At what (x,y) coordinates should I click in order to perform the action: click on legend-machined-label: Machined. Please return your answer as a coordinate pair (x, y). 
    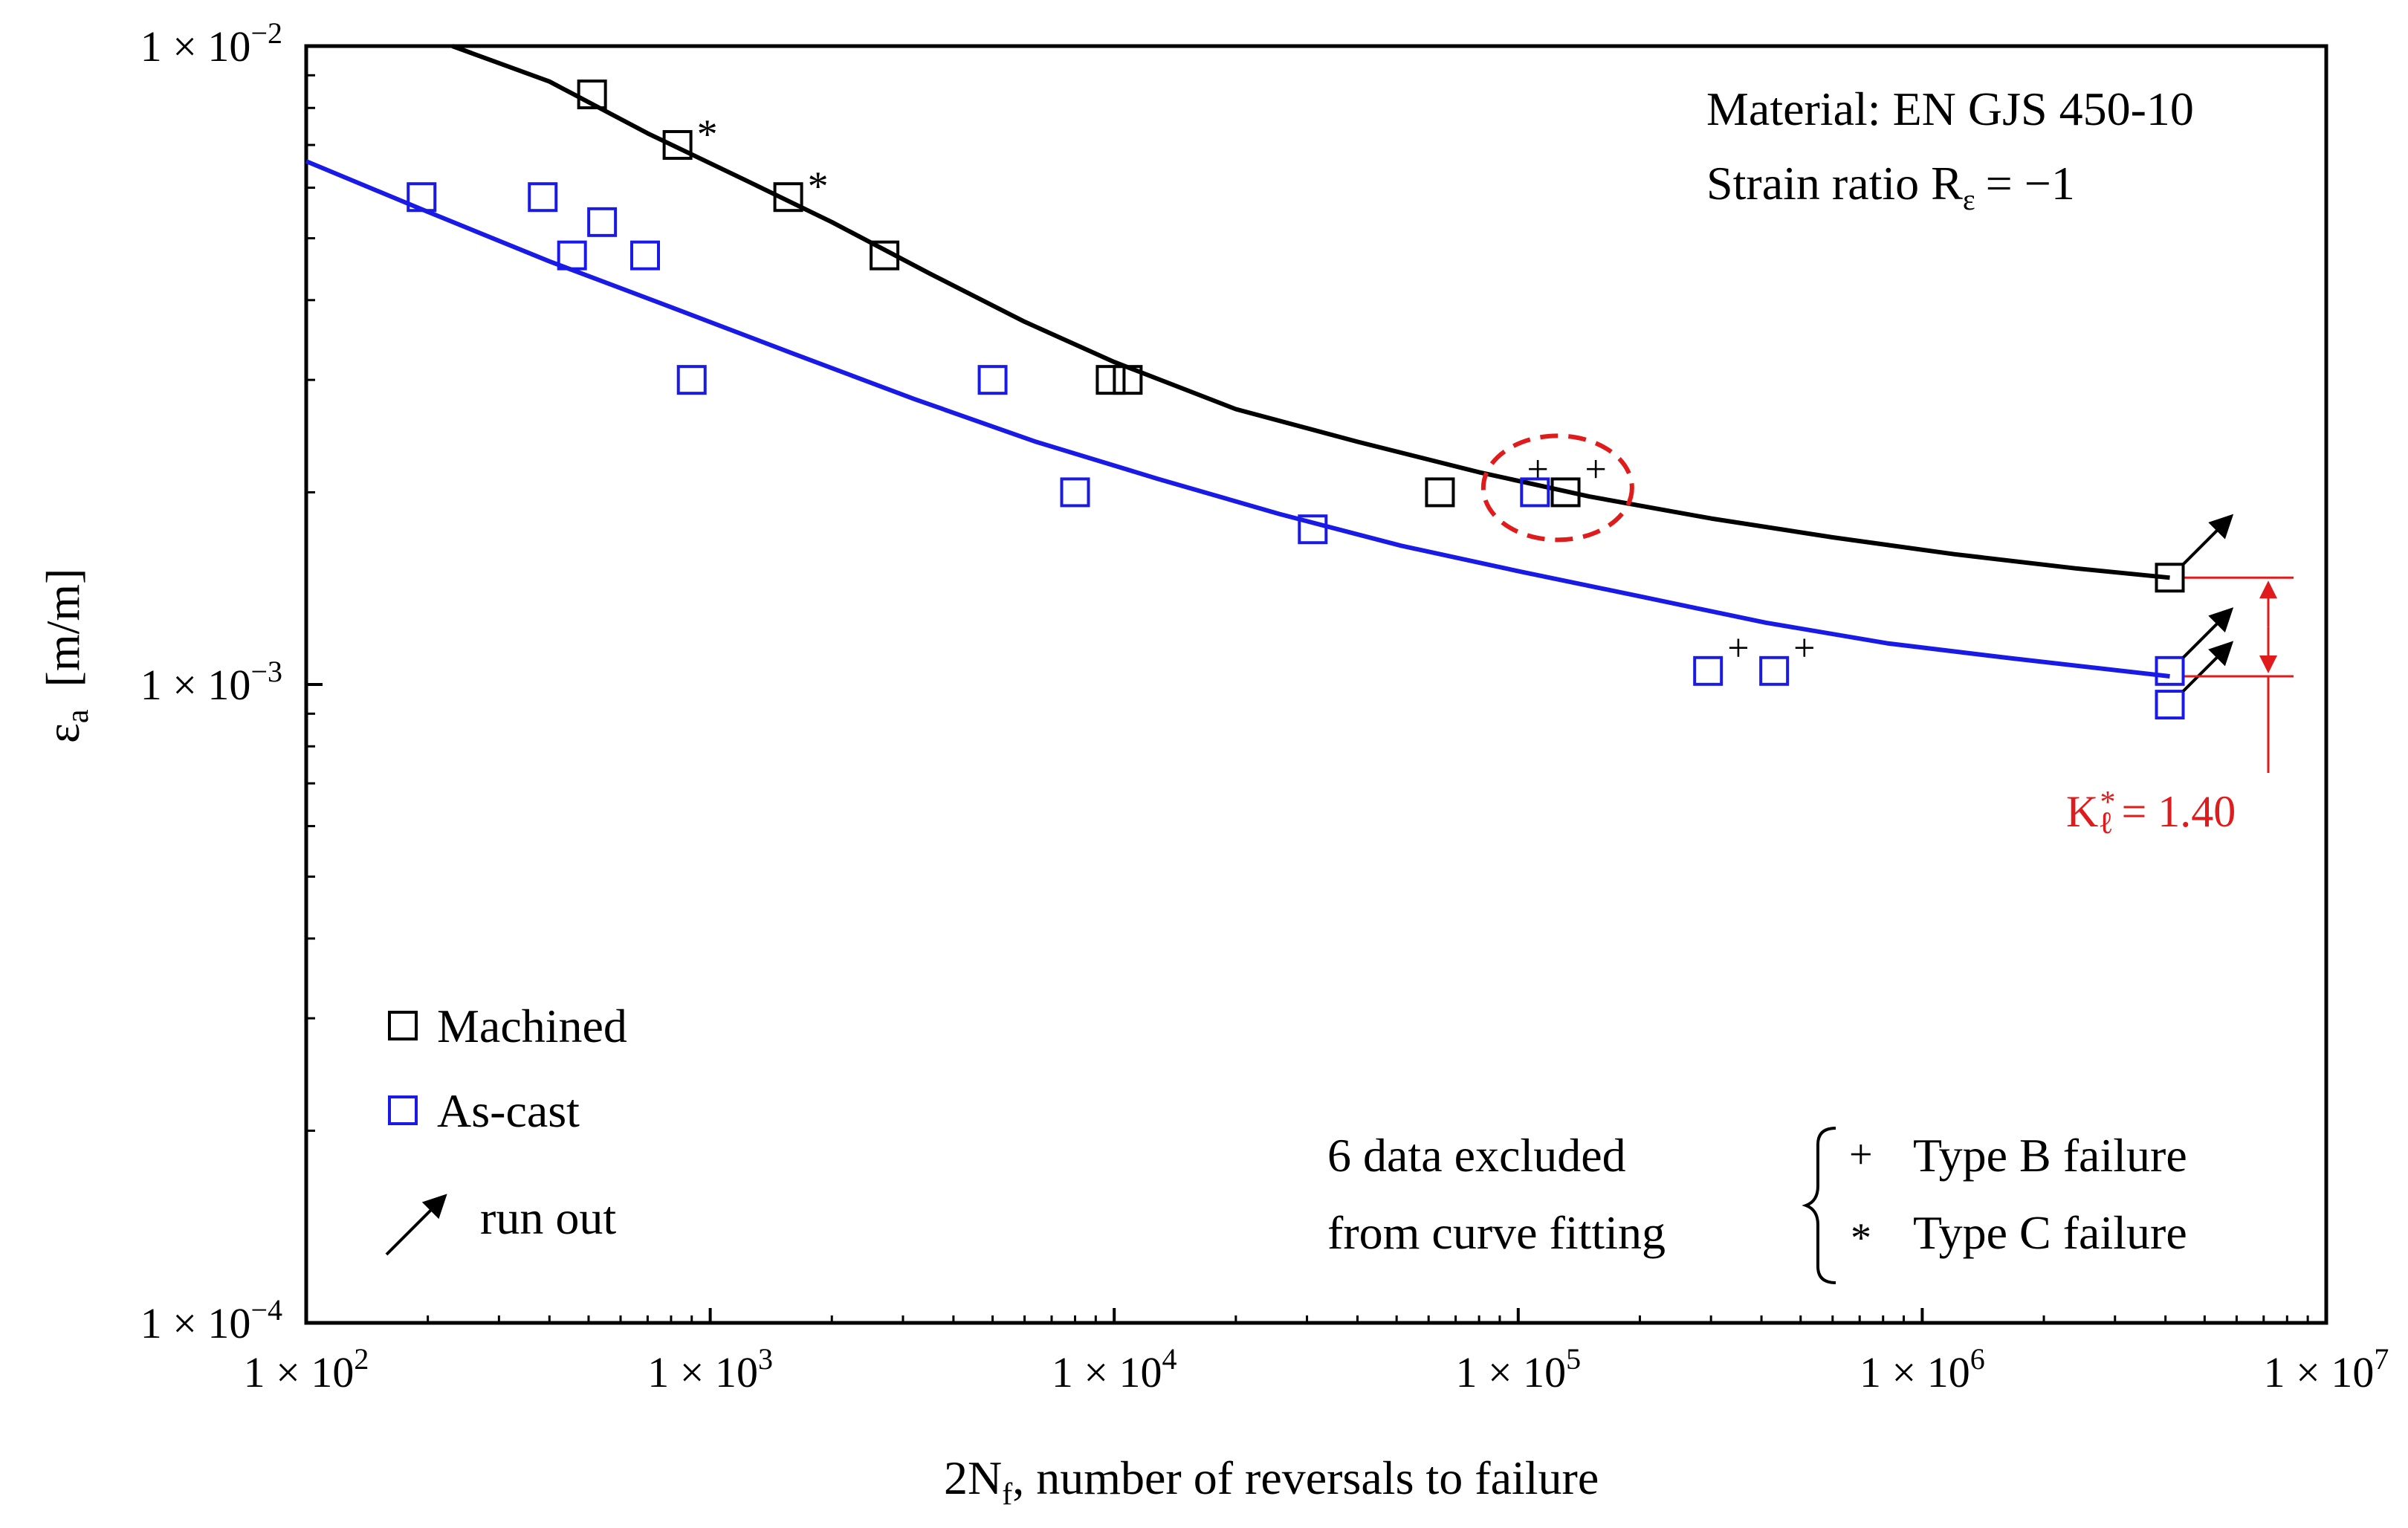
    Looking at the image, I should click on (532, 1026).